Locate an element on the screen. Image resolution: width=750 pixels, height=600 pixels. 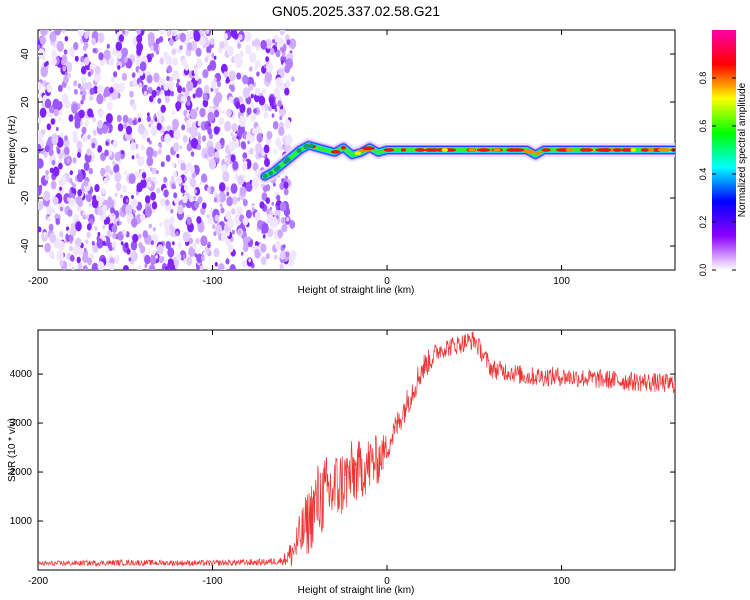
spectrogram-xlabel: Height of straight line (km) is located at coordinates (356, 290).